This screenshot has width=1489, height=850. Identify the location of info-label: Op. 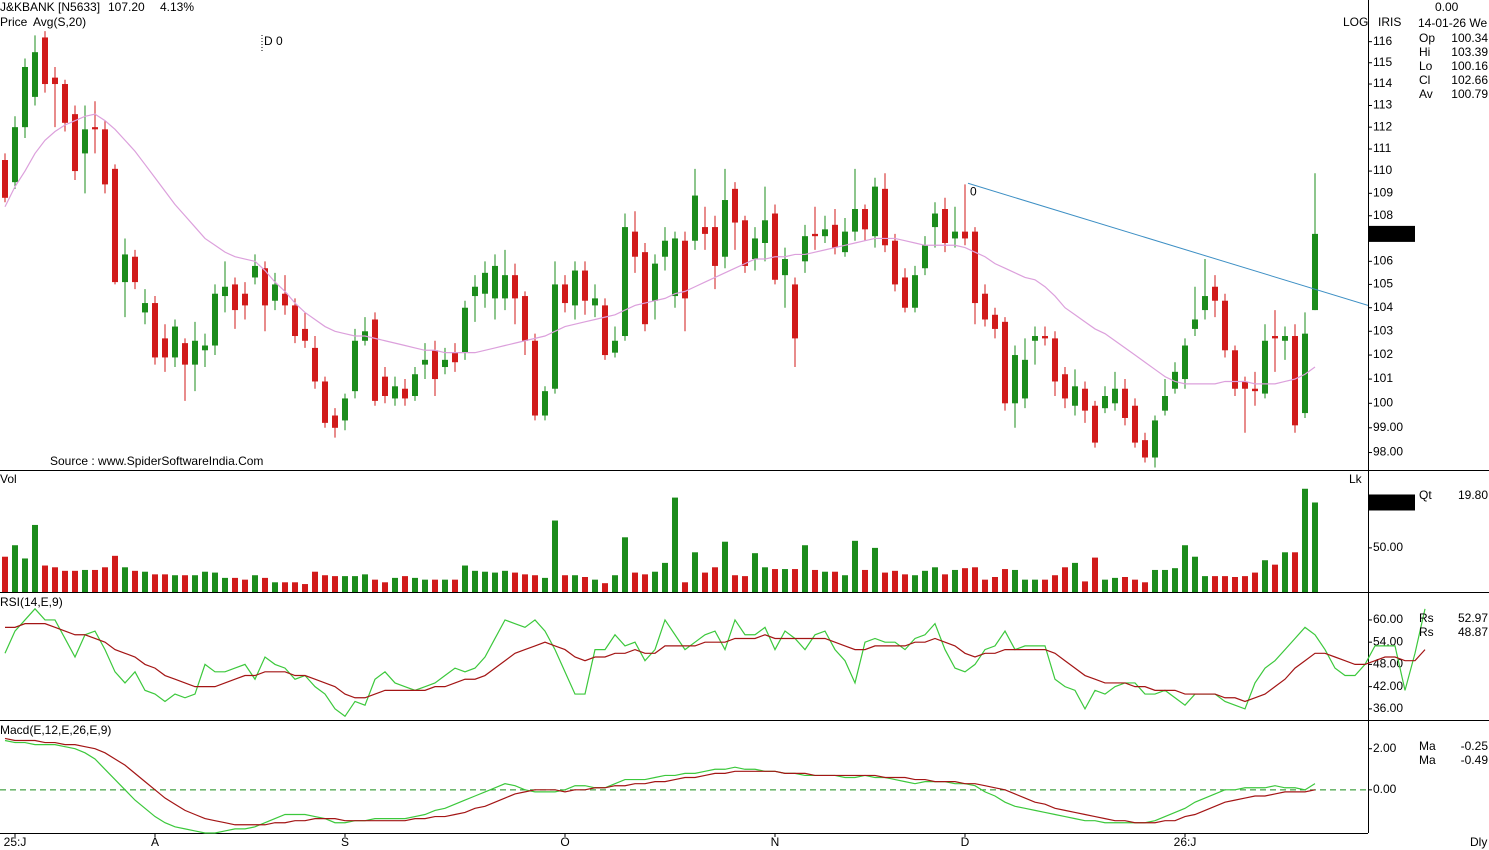
(1427, 38).